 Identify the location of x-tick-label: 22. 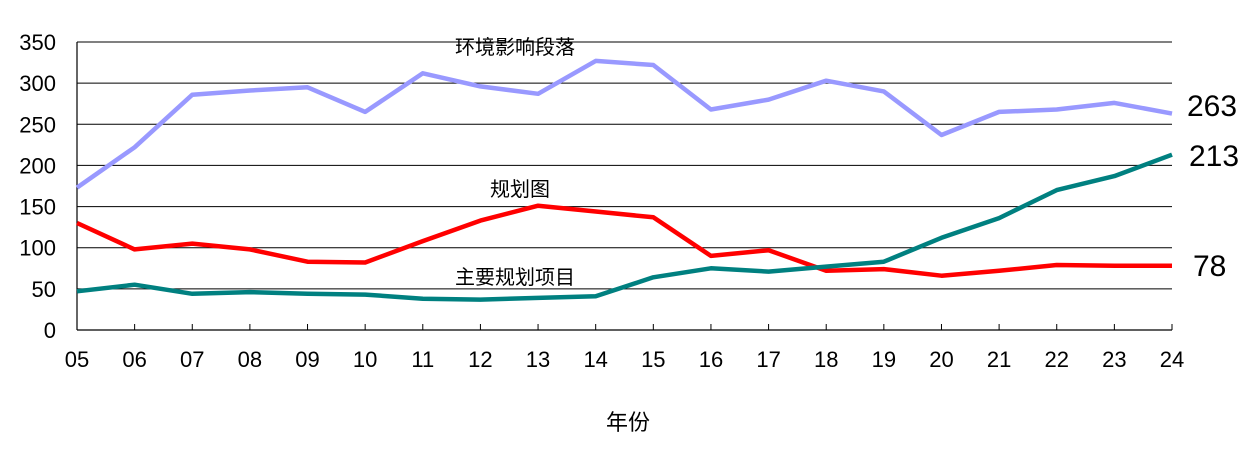
(1056, 359).